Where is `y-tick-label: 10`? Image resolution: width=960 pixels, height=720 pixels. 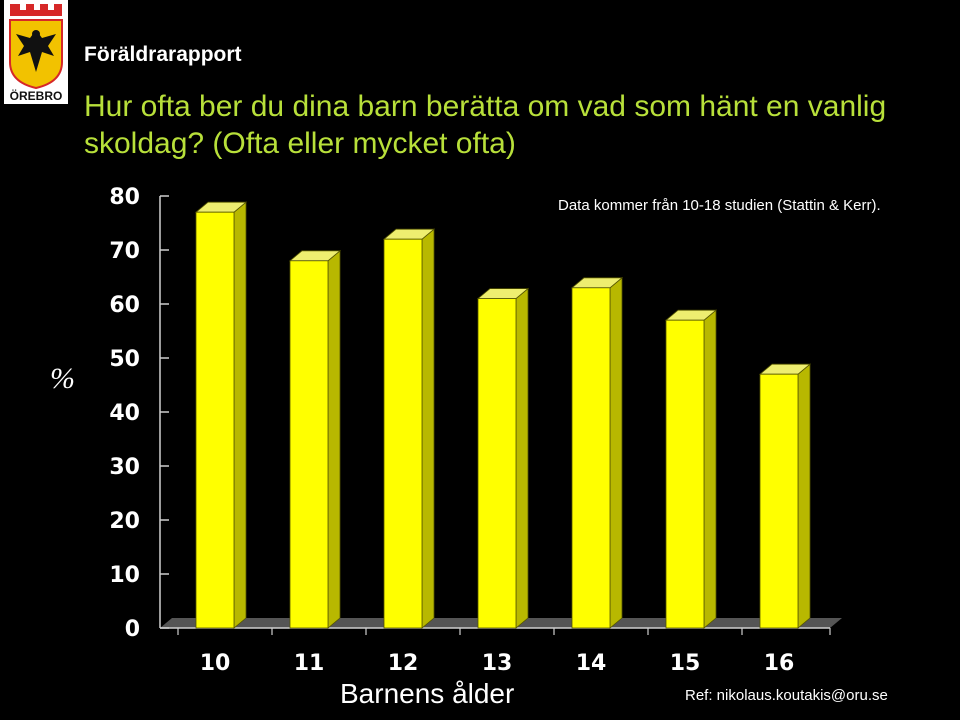 y-tick-label: 10 is located at coordinates (124, 575).